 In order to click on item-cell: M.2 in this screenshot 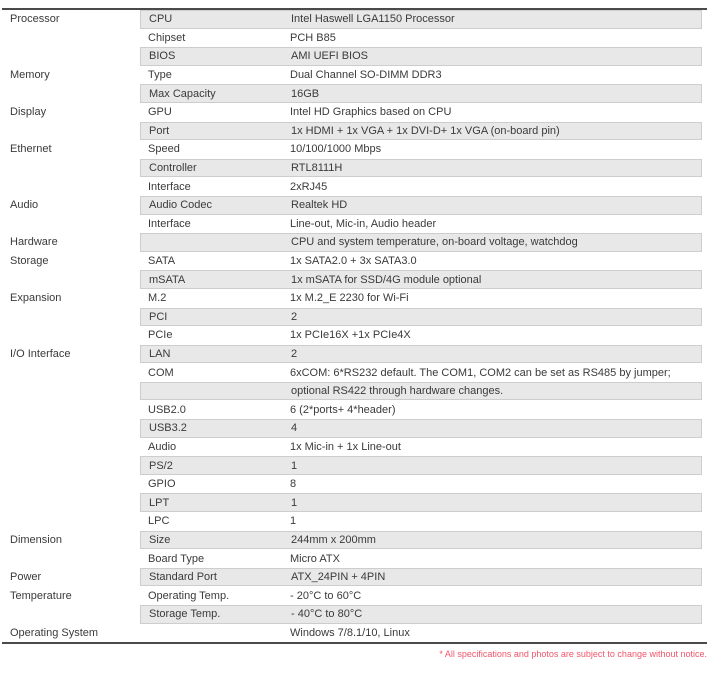, I will do `click(157, 298)`.